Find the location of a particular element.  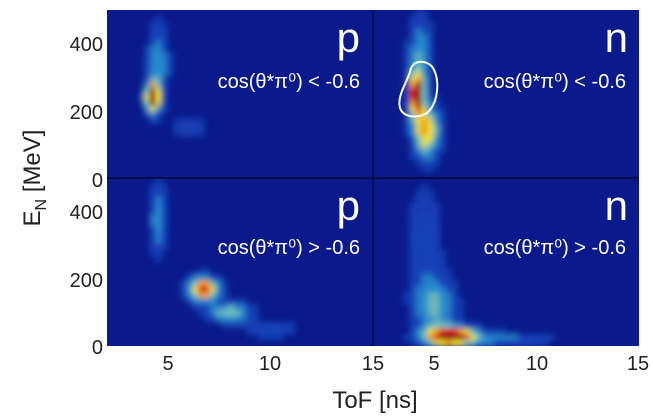

heatmap-cells is located at coordinates (225, 259).